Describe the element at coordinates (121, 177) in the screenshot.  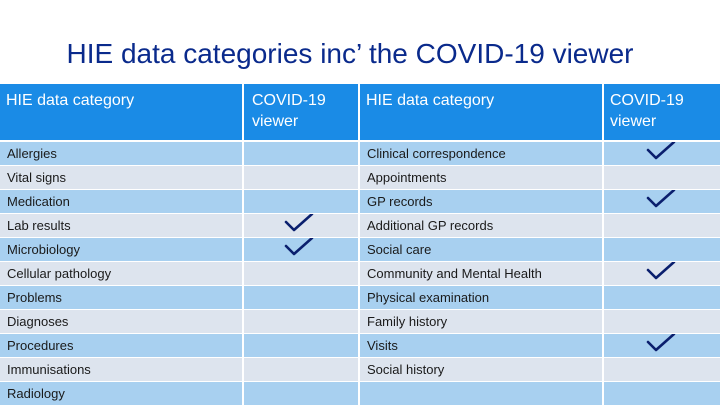
I see `category-left: Vital signs` at that location.